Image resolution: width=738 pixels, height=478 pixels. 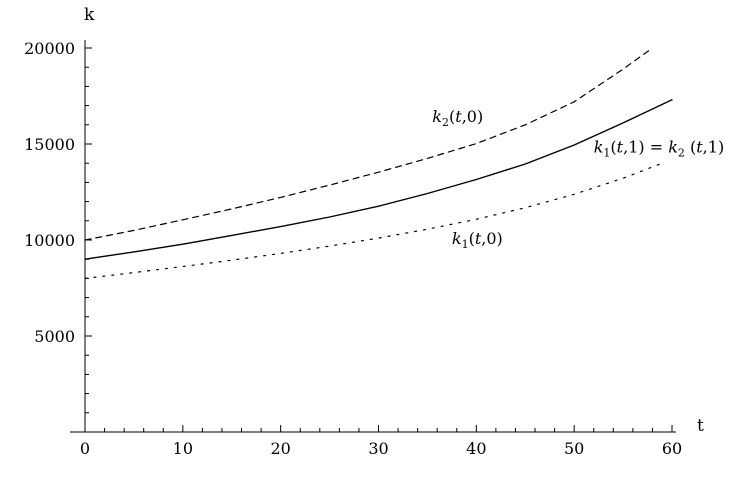 What do you see at coordinates (457, 118) in the screenshot?
I see `series-annotation: k2(t,0)` at bounding box center [457, 118].